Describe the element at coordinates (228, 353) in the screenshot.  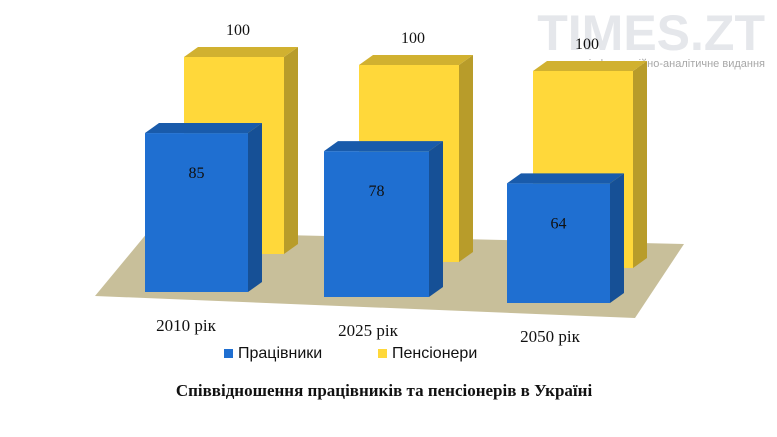
I see `legend-swatch-workers` at that location.